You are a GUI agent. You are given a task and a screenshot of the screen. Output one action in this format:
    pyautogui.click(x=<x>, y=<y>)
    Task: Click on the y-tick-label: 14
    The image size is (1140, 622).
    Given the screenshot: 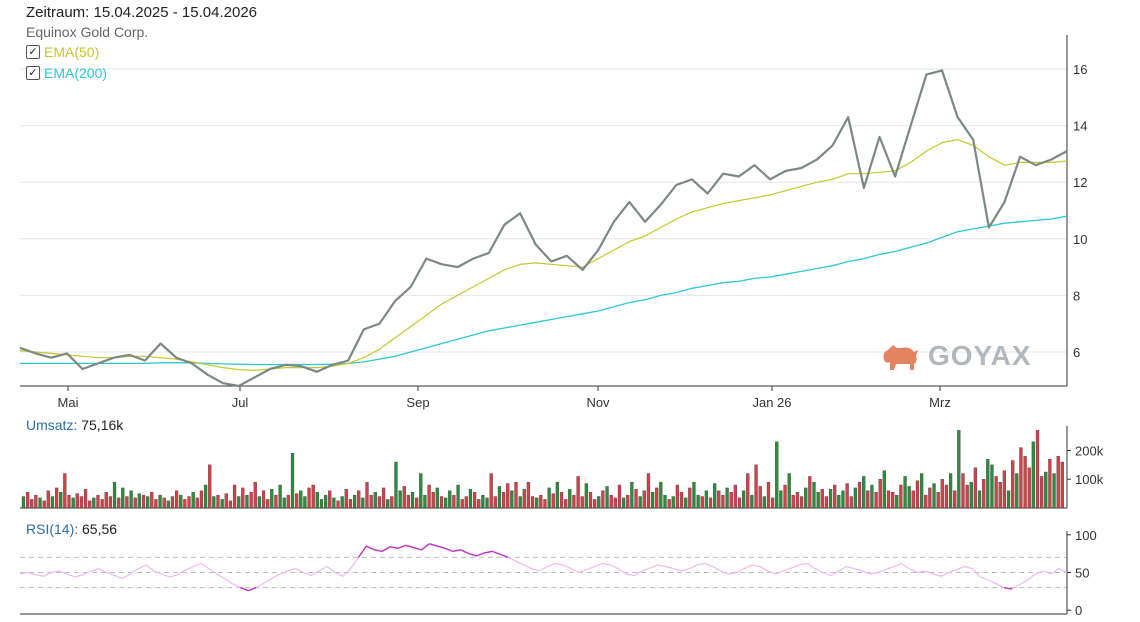 What is the action you would take?
    pyautogui.click(x=1080, y=126)
    